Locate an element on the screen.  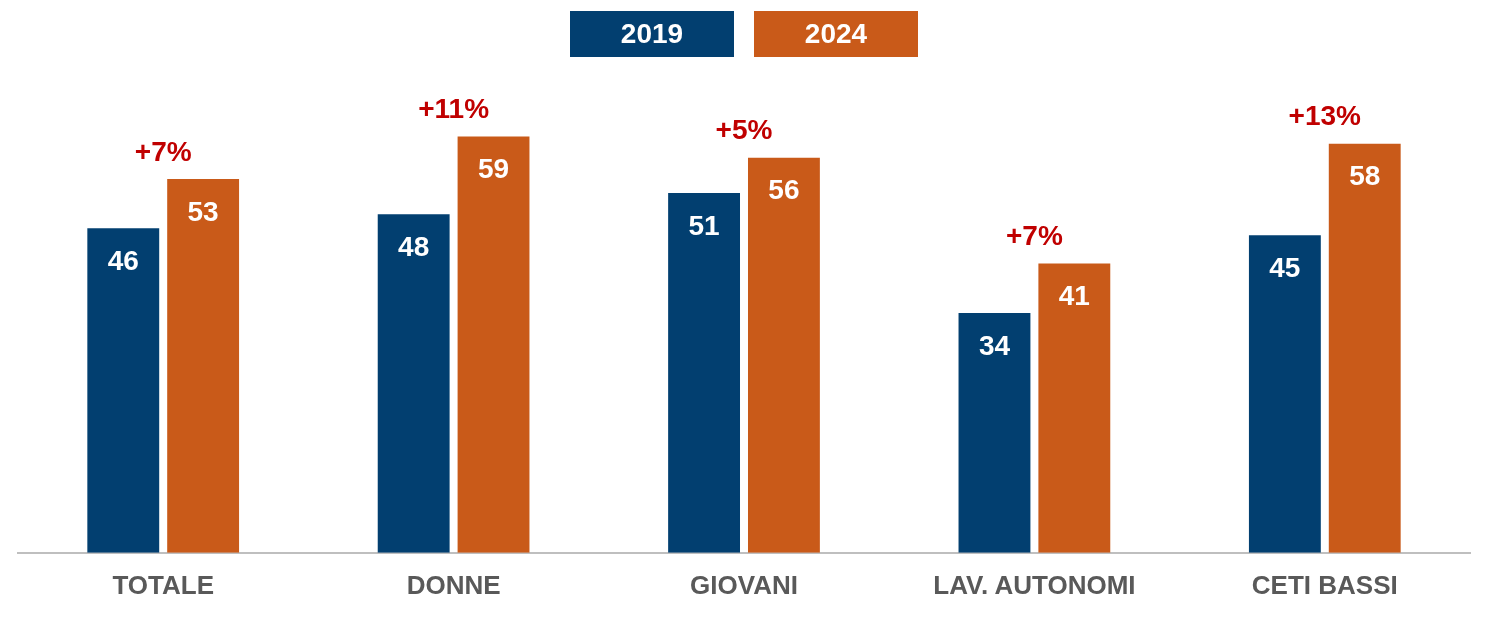
data-label: 59 is located at coordinates (493, 169).